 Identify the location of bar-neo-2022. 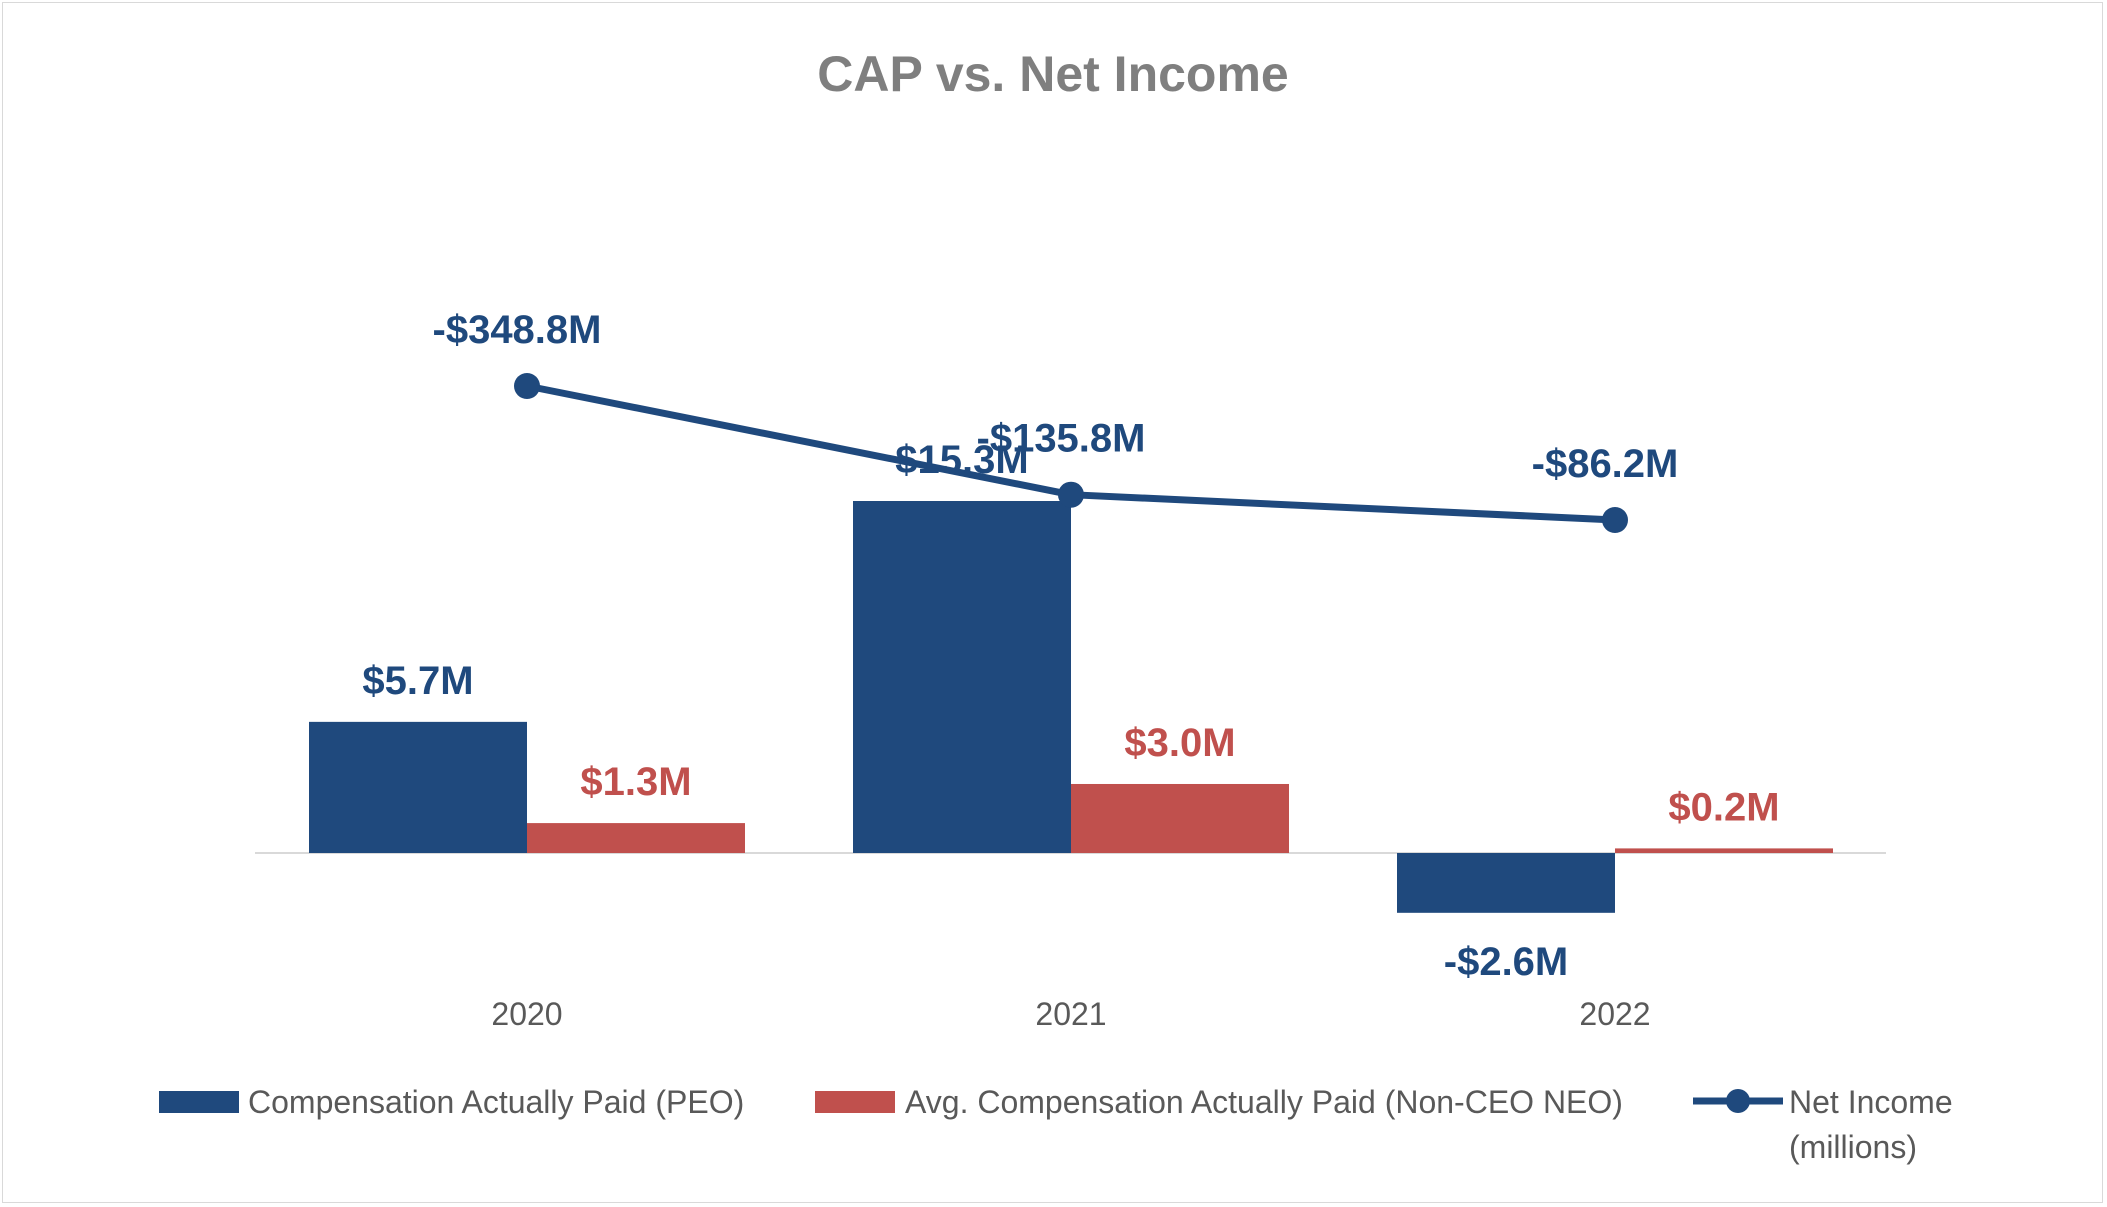
(1724, 850).